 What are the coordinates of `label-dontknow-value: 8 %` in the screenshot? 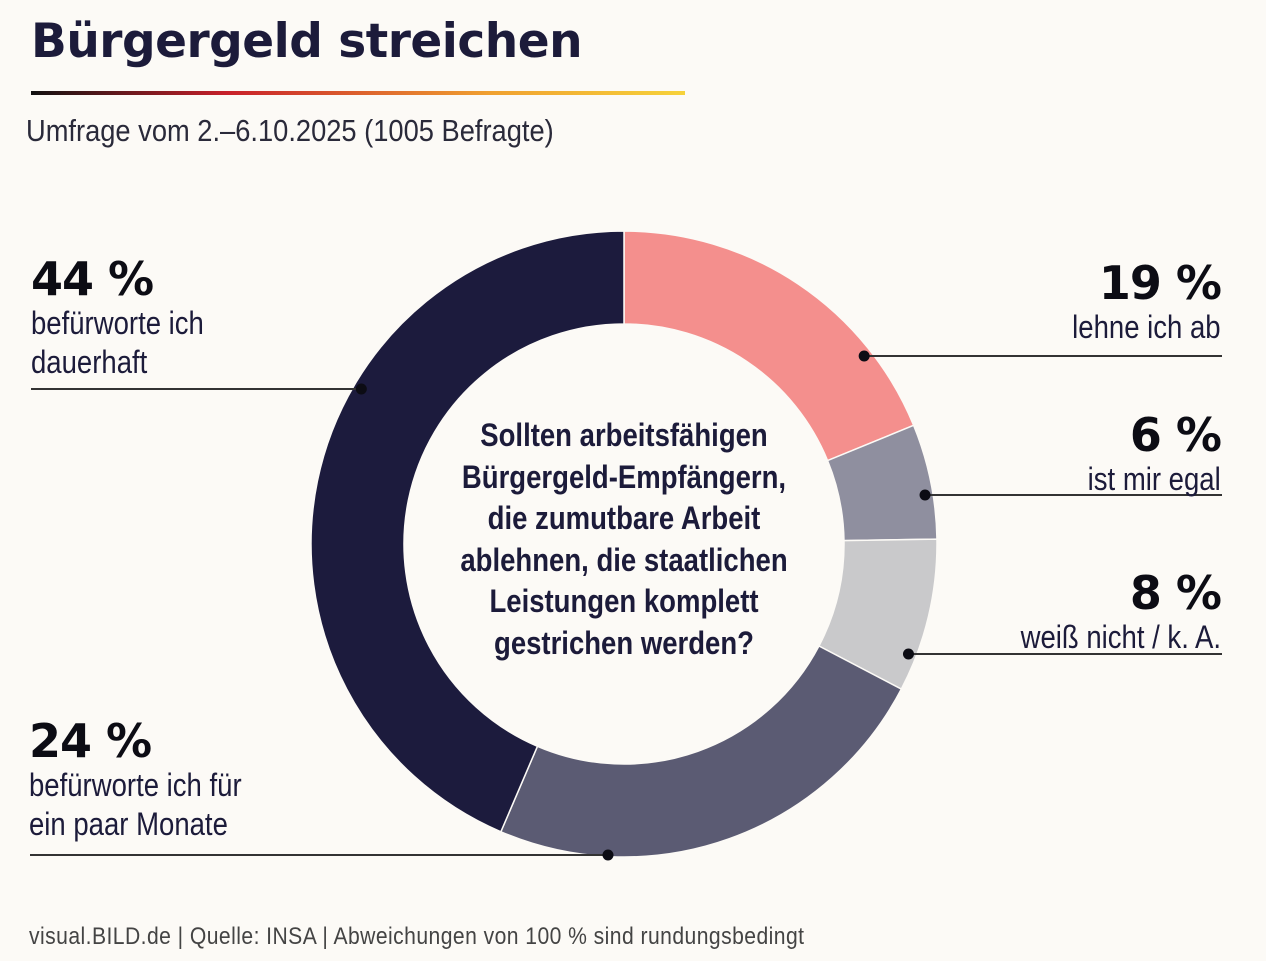 It's located at (1175, 593).